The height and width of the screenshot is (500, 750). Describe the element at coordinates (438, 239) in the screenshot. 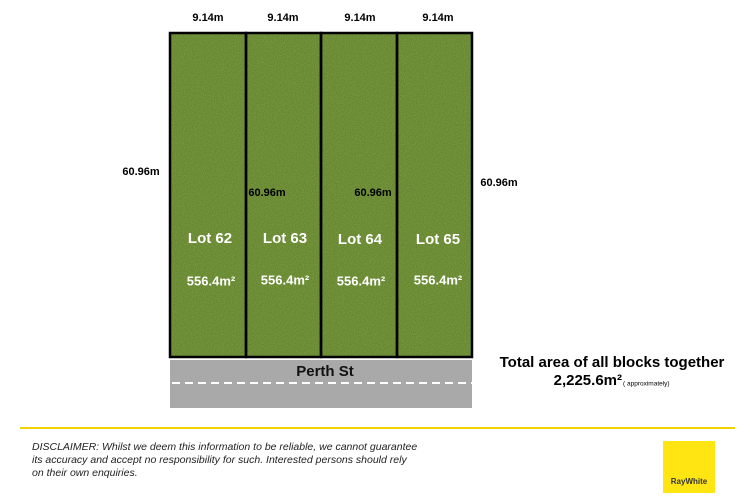

I see `lot-label: Lot 65` at that location.